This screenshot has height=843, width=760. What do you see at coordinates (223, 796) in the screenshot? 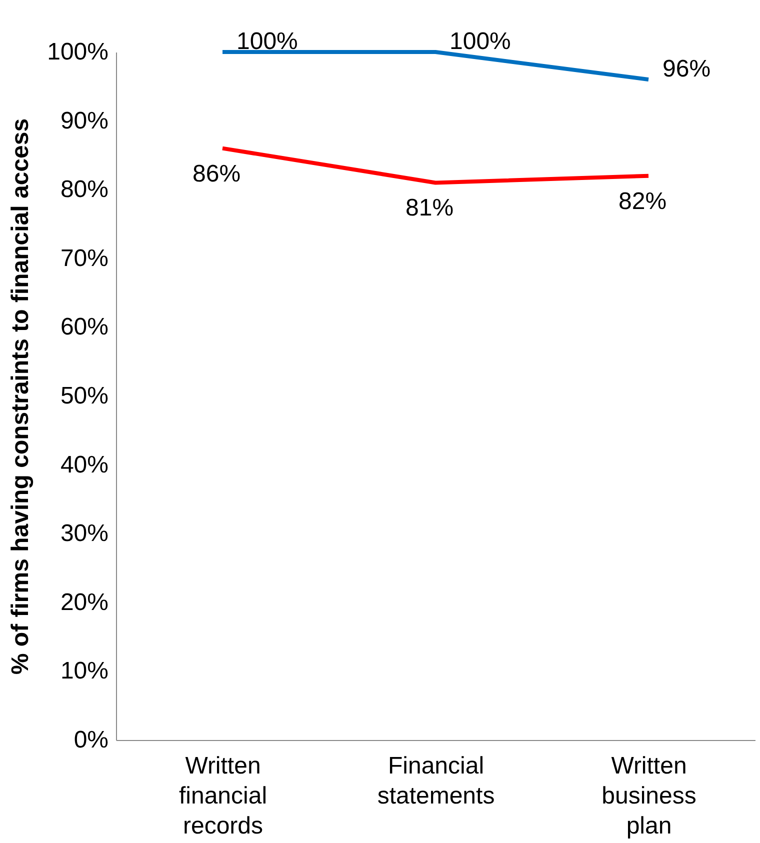
I see `x-tick-label: Written financial records` at bounding box center [223, 796].